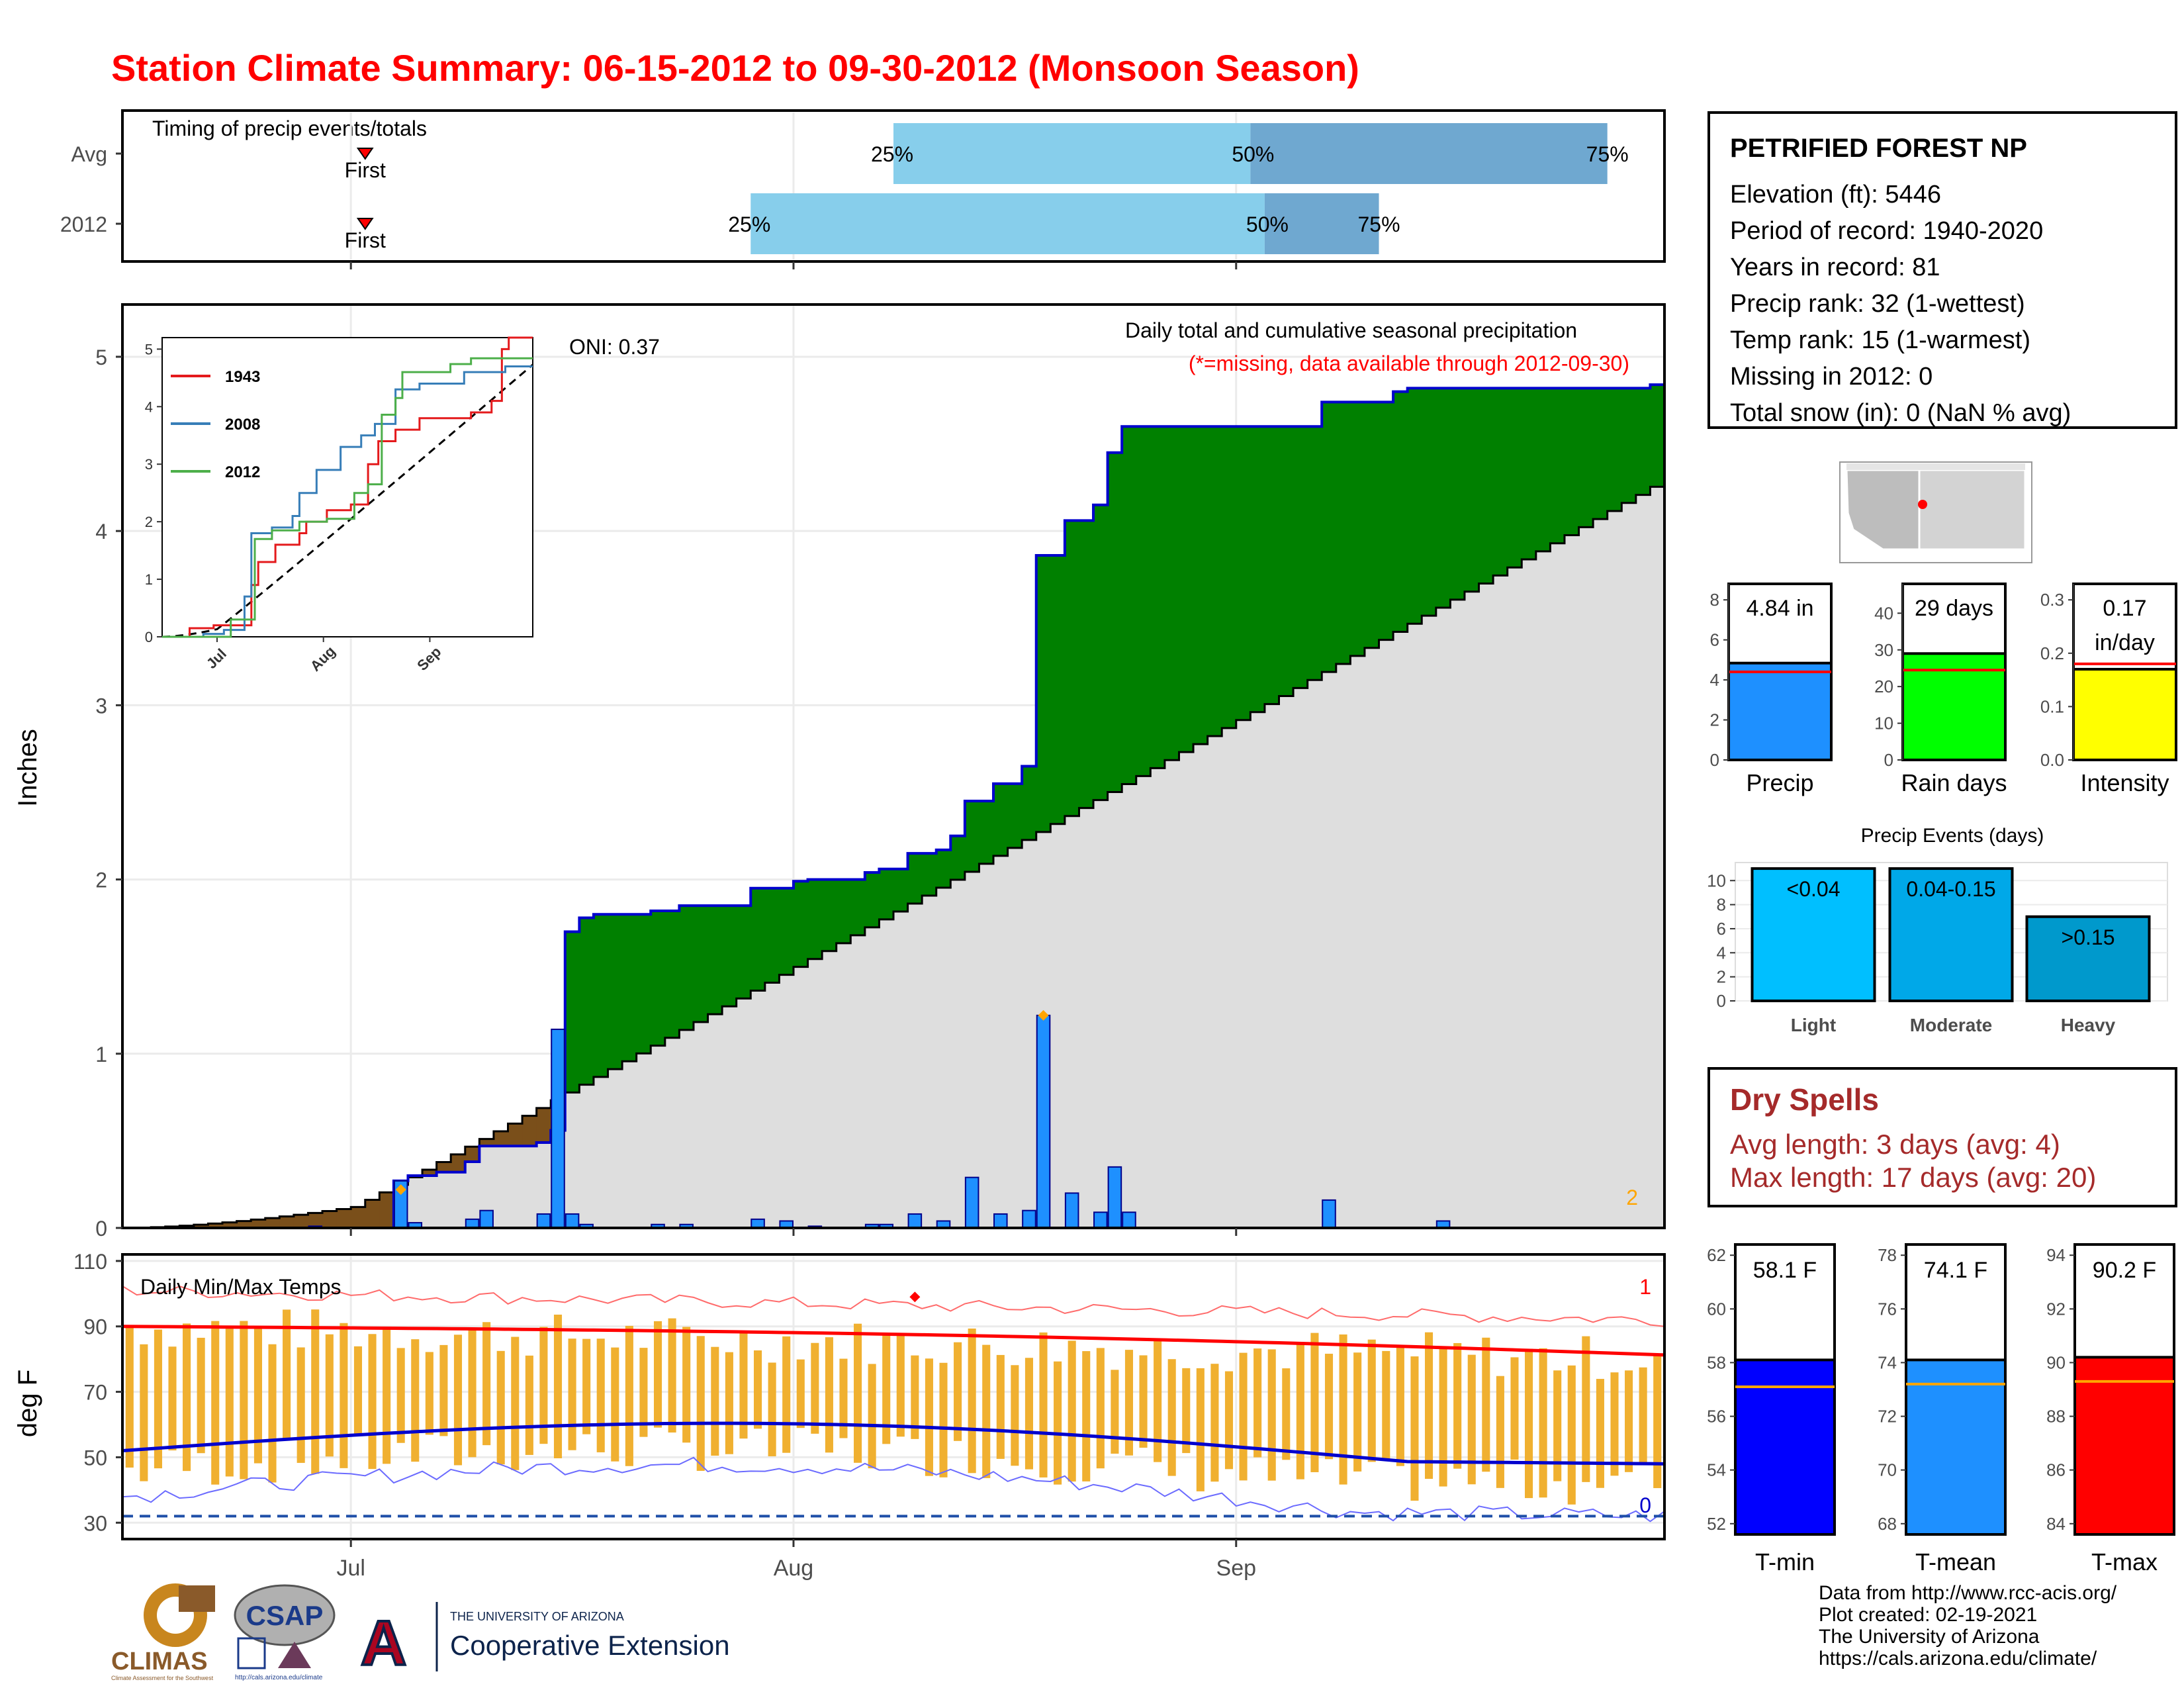 The width and height of the screenshot is (2184, 1688). What do you see at coordinates (1952, 836) in the screenshot?
I see `events-title: Precip Events (days)` at bounding box center [1952, 836].